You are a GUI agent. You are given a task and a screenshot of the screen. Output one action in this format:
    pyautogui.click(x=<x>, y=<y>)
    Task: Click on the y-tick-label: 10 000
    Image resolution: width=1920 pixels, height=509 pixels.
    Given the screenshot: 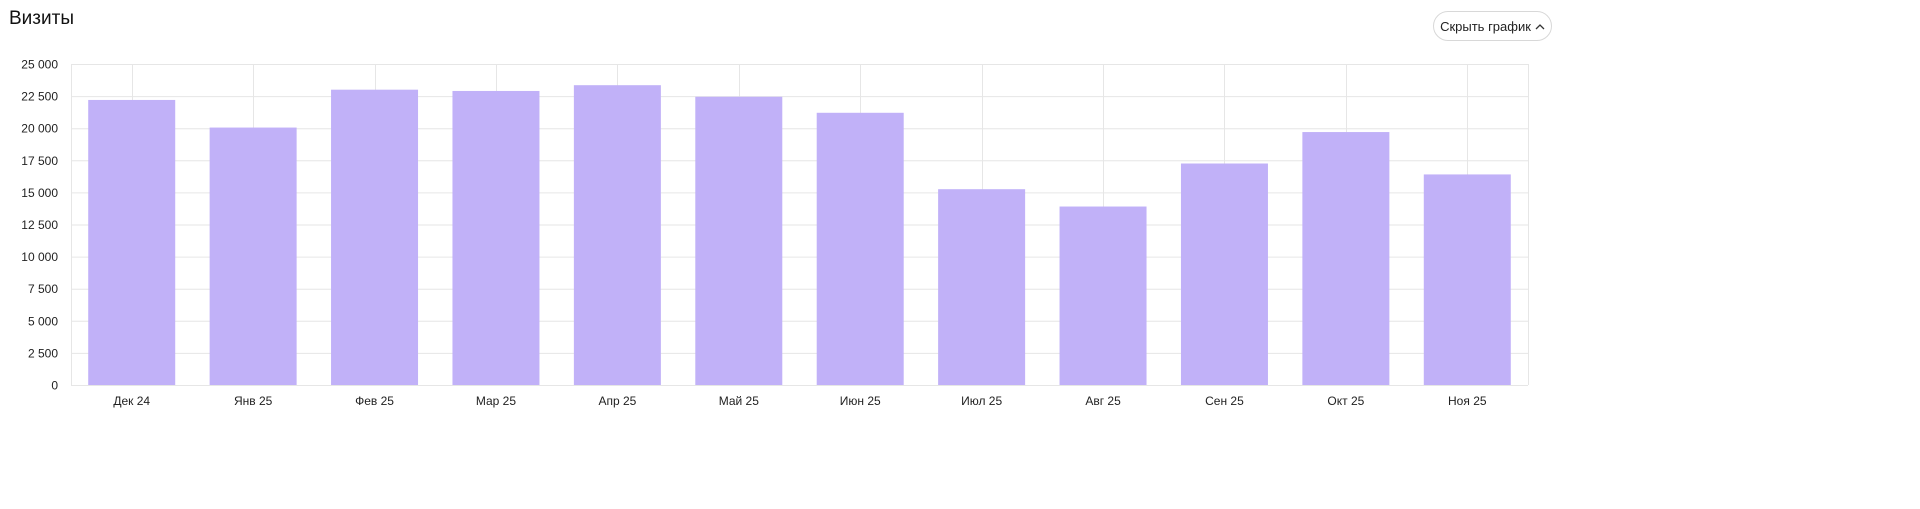 What is the action you would take?
    pyautogui.click(x=39, y=257)
    